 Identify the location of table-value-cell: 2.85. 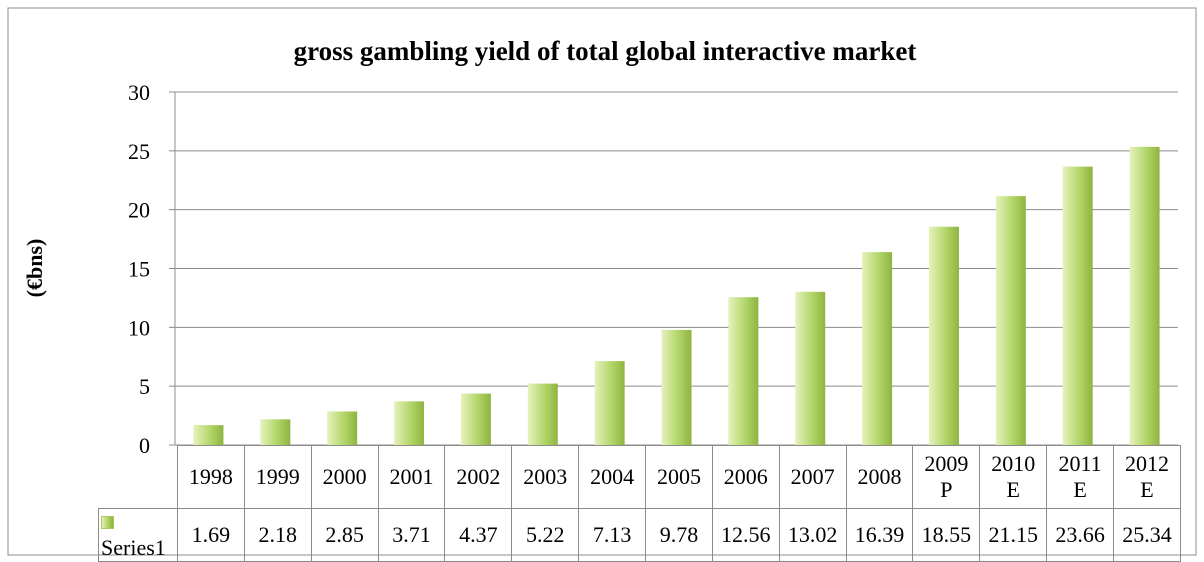
(344, 535).